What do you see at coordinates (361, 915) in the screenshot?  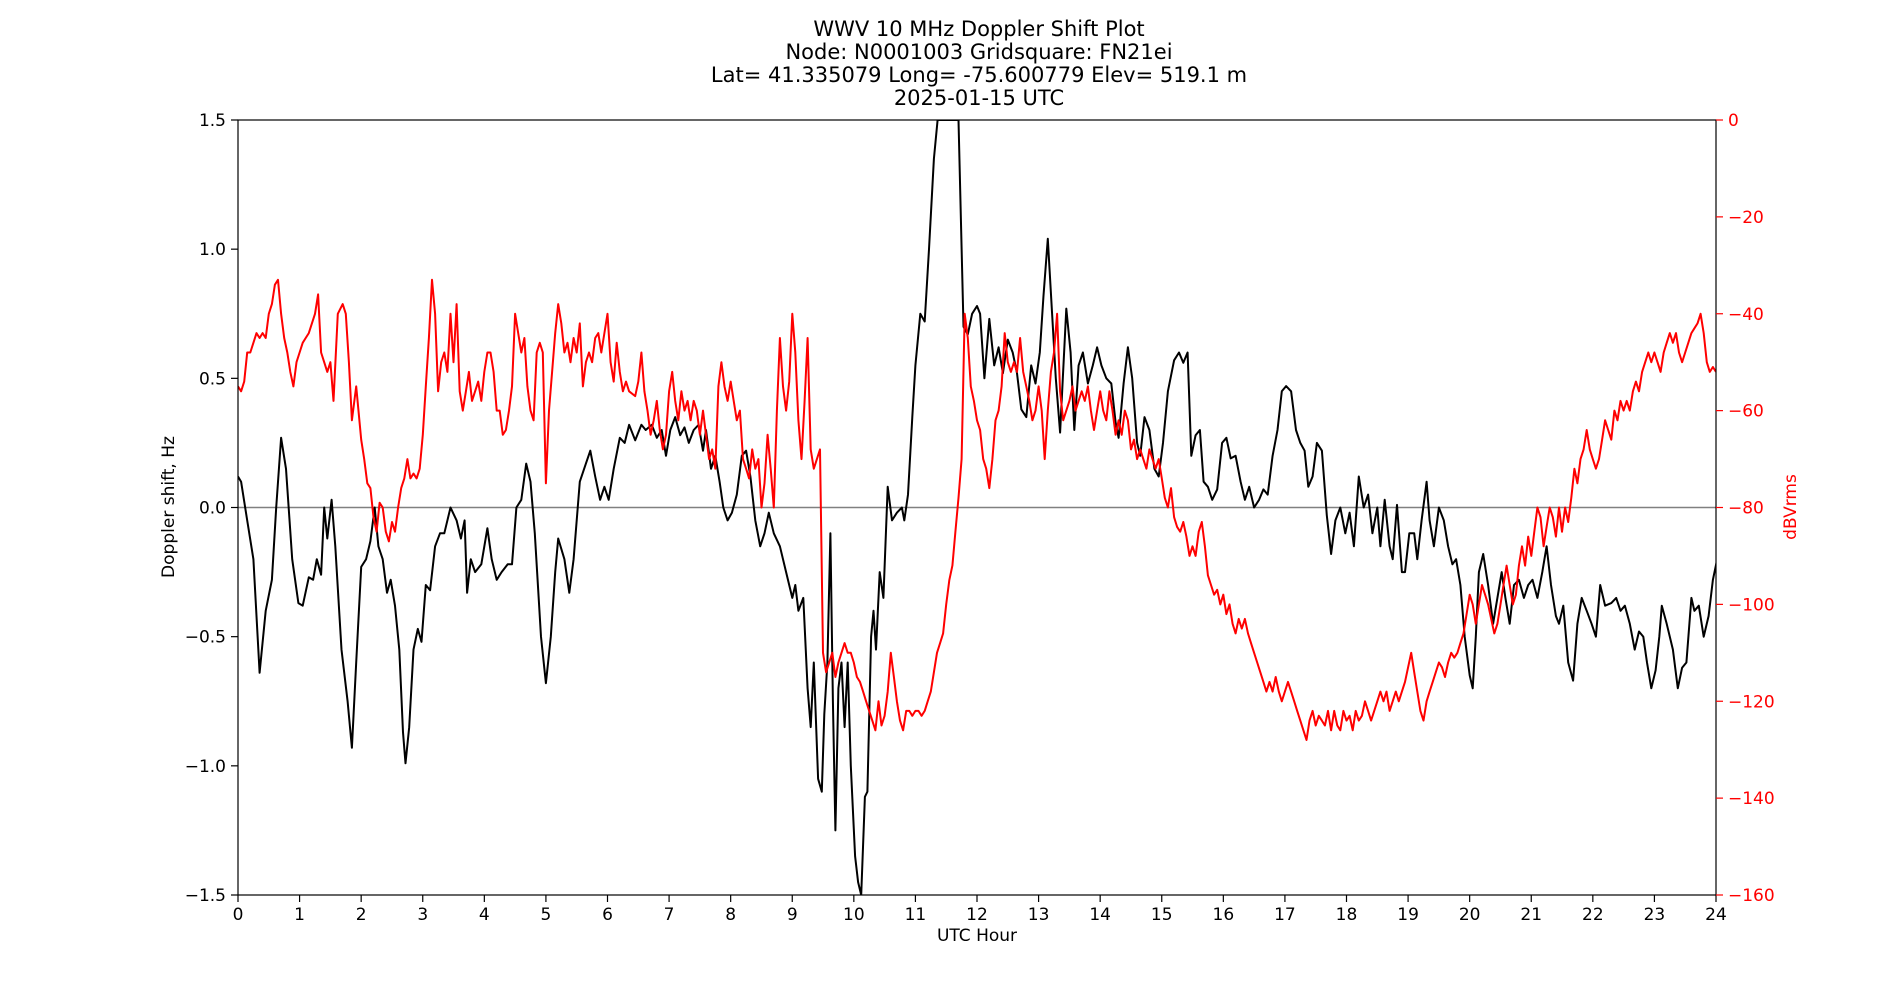 I see `x-tick-label: 2` at bounding box center [361, 915].